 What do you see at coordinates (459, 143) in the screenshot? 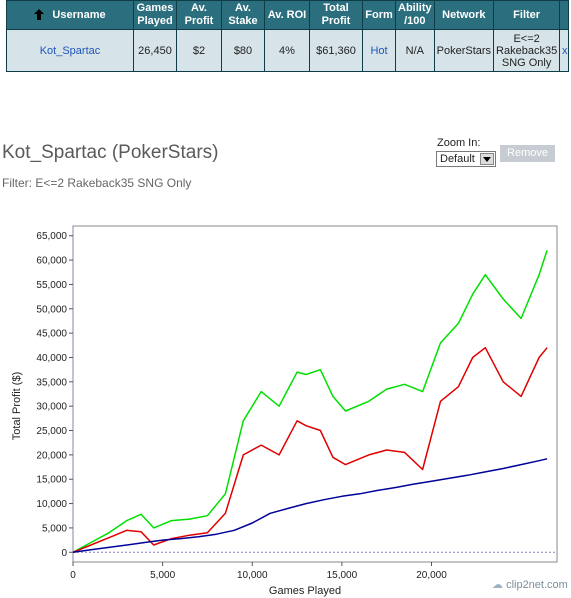
I see `zoom-label: Zoom In:` at bounding box center [459, 143].